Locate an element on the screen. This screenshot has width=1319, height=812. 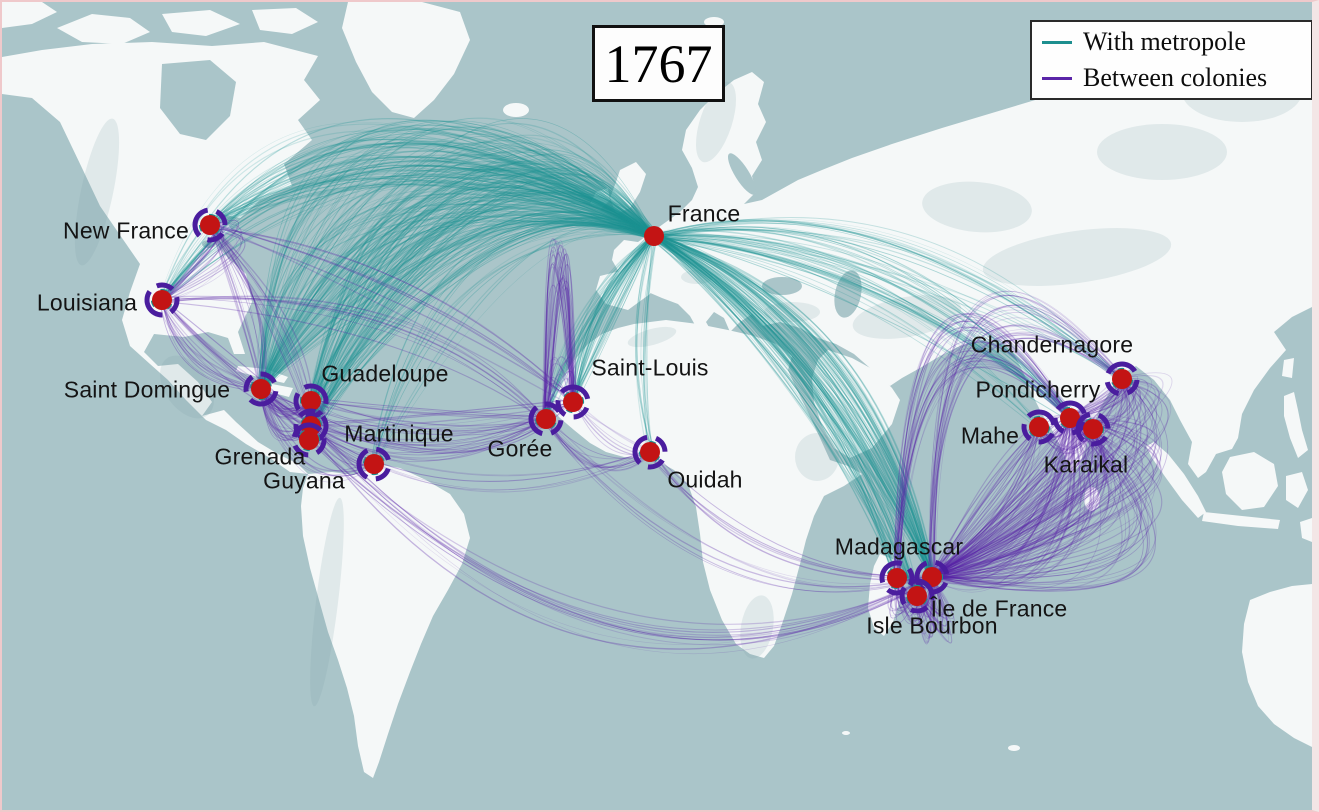
landmass-java is located at coordinates (1241, 520).